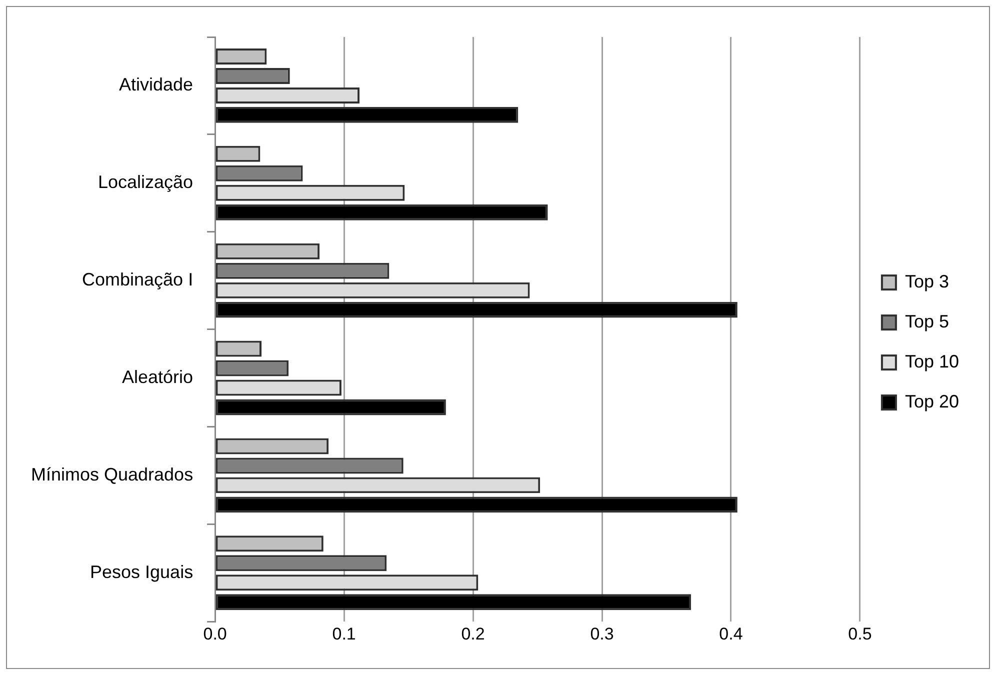 This screenshot has height=677, width=998. What do you see at coordinates (138, 280) in the screenshot?
I see `y-tick-label: Combinação I` at bounding box center [138, 280].